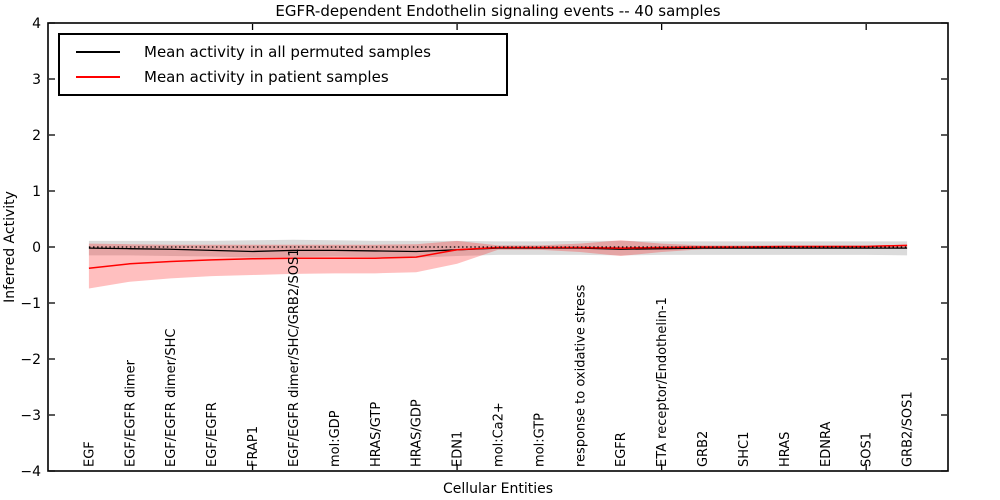 The height and width of the screenshot is (500, 1000). Describe the element at coordinates (287, 51) in the screenshot. I see `legend-label-permuted: Mean activity in all permuted samples` at that location.